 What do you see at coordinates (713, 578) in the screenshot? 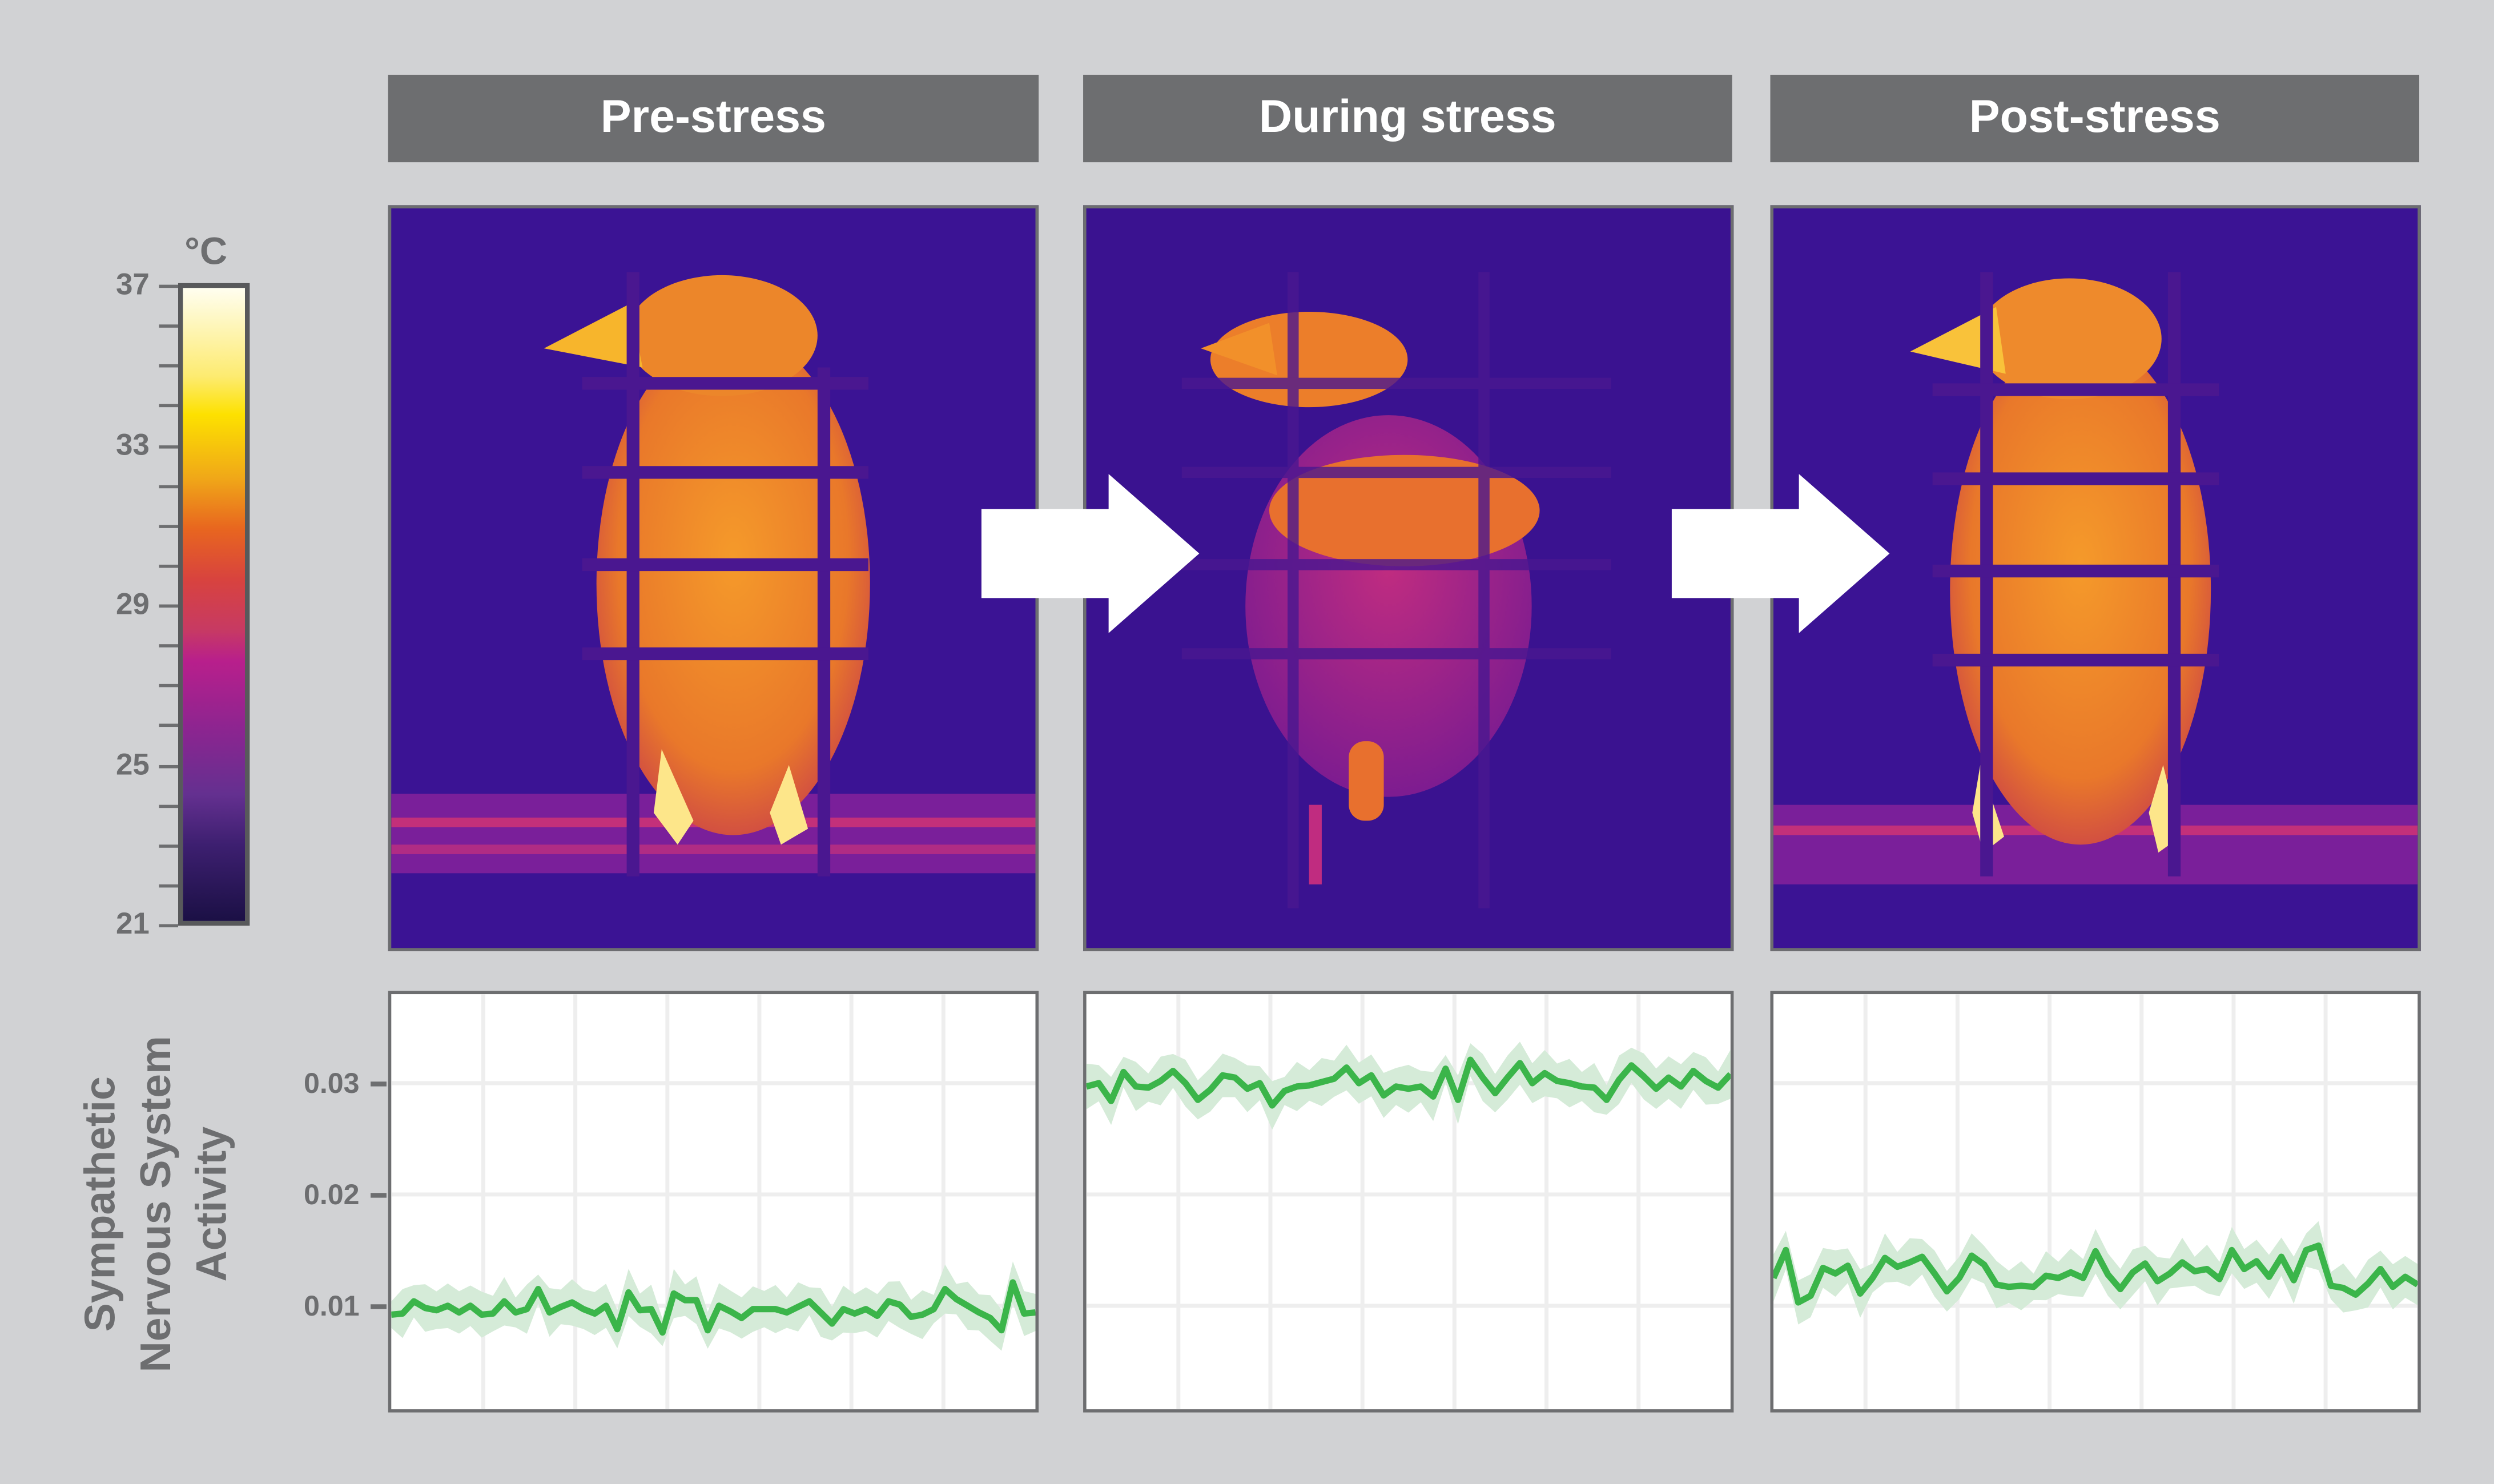
I see `thermal-image-pre-stress` at bounding box center [713, 578].